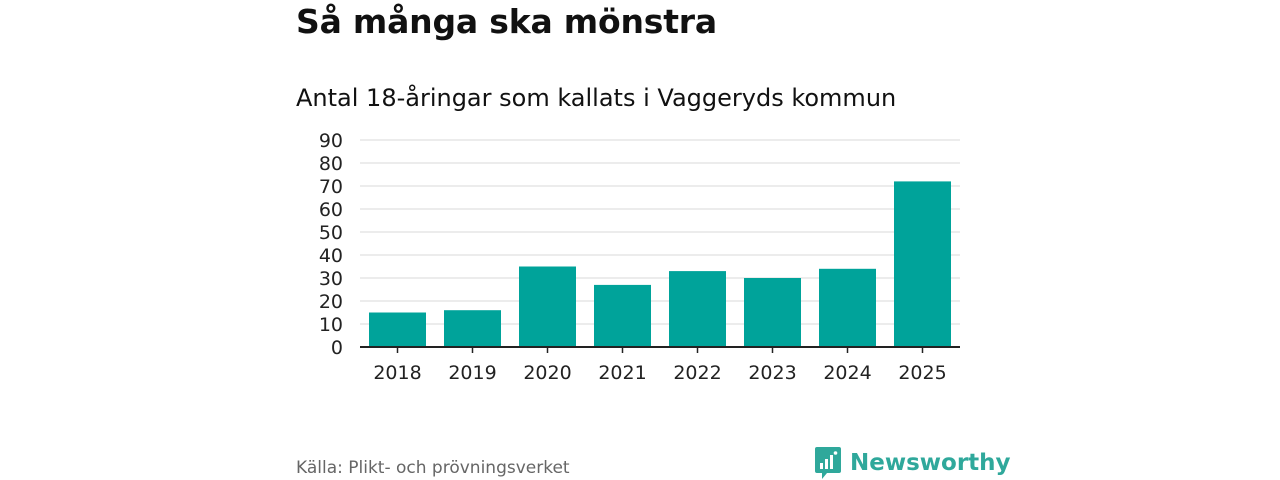 The height and width of the screenshot is (480, 1280). I want to click on bar-2024, so click(847, 307).